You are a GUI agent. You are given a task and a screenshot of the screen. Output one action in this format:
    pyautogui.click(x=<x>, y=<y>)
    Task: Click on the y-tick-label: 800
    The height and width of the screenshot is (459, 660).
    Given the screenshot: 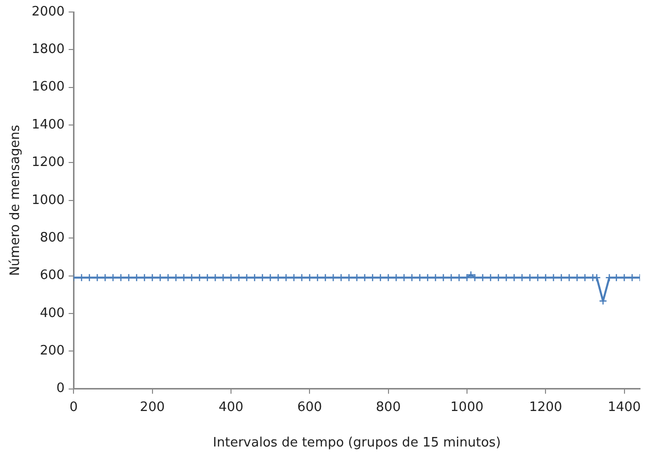 What is the action you would take?
    pyautogui.click(x=52, y=238)
    